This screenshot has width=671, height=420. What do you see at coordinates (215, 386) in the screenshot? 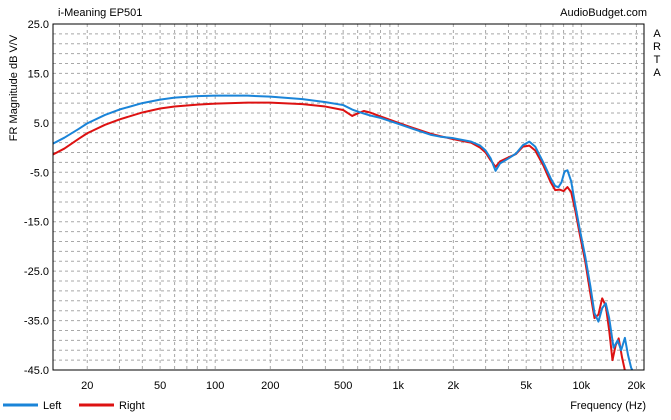
I see `x-tick-label: 100` at bounding box center [215, 386].